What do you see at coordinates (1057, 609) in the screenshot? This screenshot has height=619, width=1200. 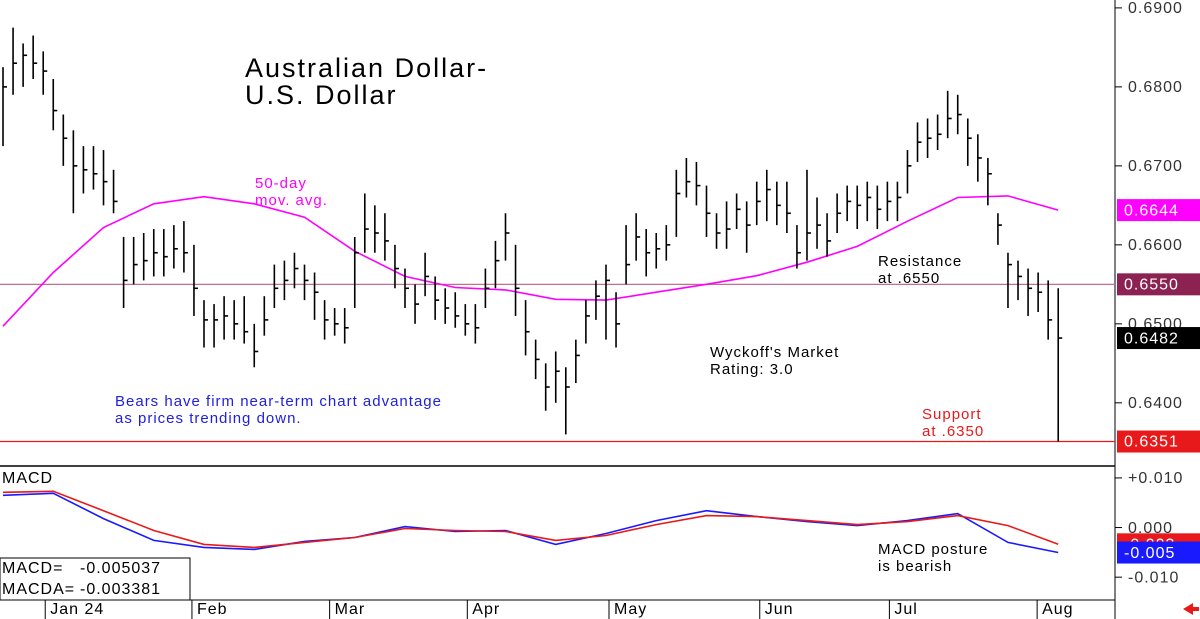 I see `x-tick-label: Aug` at bounding box center [1057, 609].